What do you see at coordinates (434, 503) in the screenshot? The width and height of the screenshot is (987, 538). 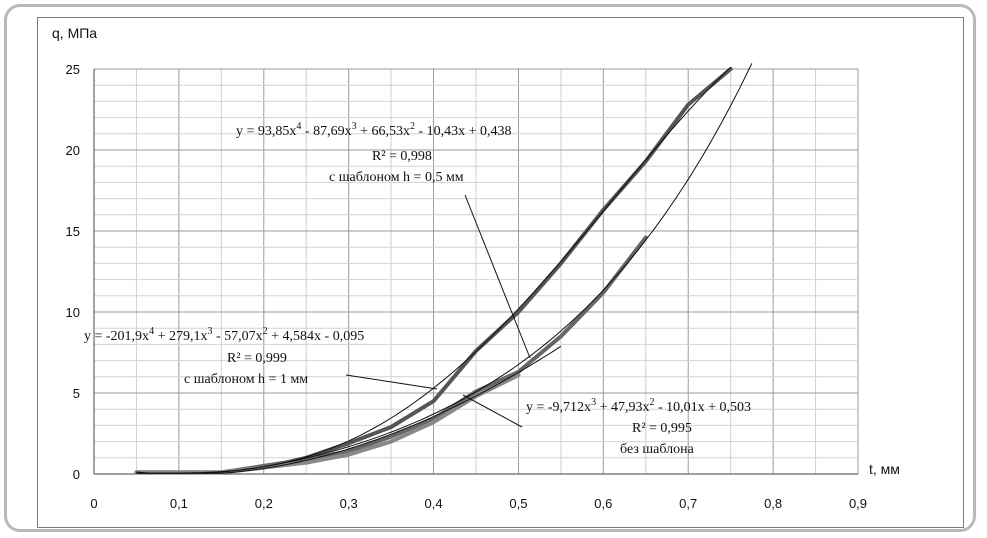 I see `x-tick-label: 0,4` at bounding box center [434, 503].